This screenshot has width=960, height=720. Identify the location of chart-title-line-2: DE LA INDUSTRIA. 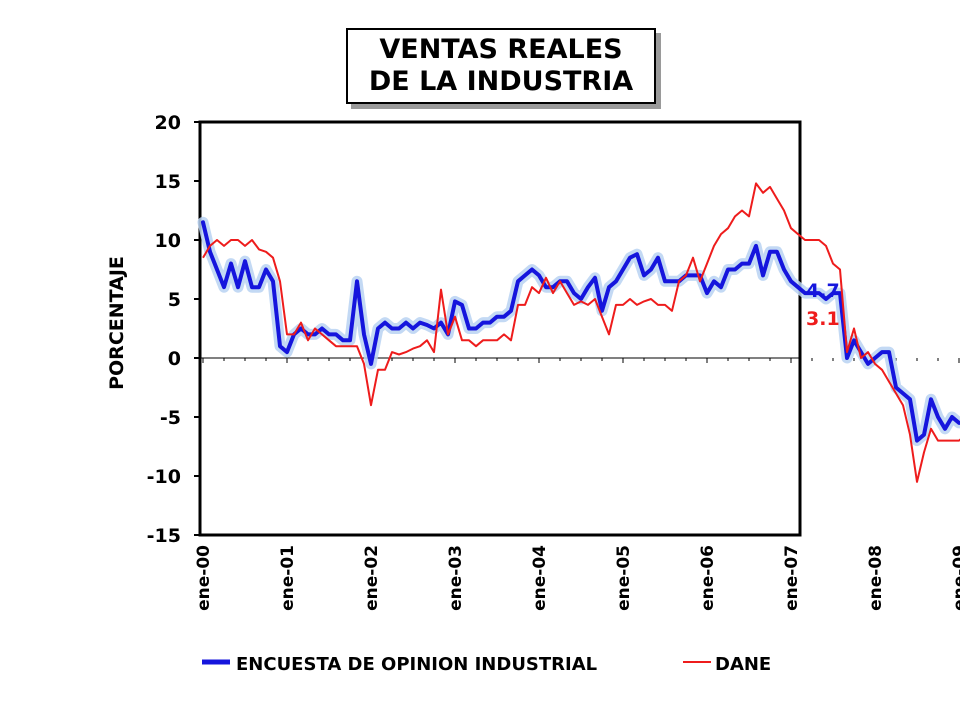
(501, 81).